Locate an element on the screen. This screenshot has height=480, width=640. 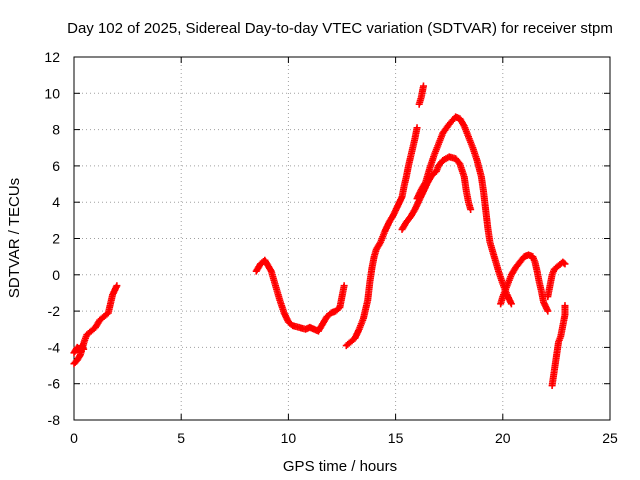
x-tick-label: 0 is located at coordinates (74, 438).